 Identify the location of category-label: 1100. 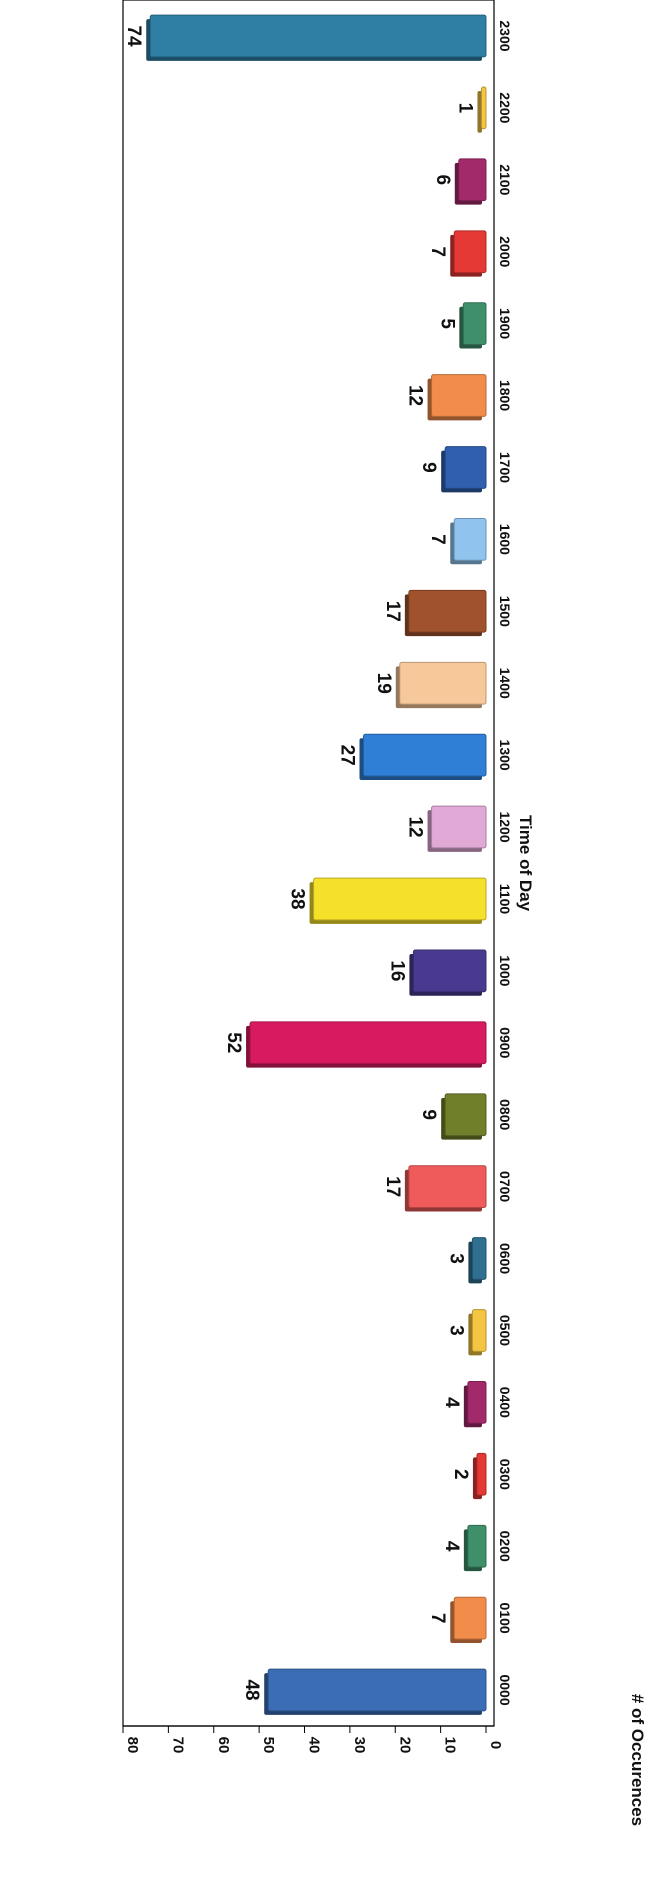
(505, 899).